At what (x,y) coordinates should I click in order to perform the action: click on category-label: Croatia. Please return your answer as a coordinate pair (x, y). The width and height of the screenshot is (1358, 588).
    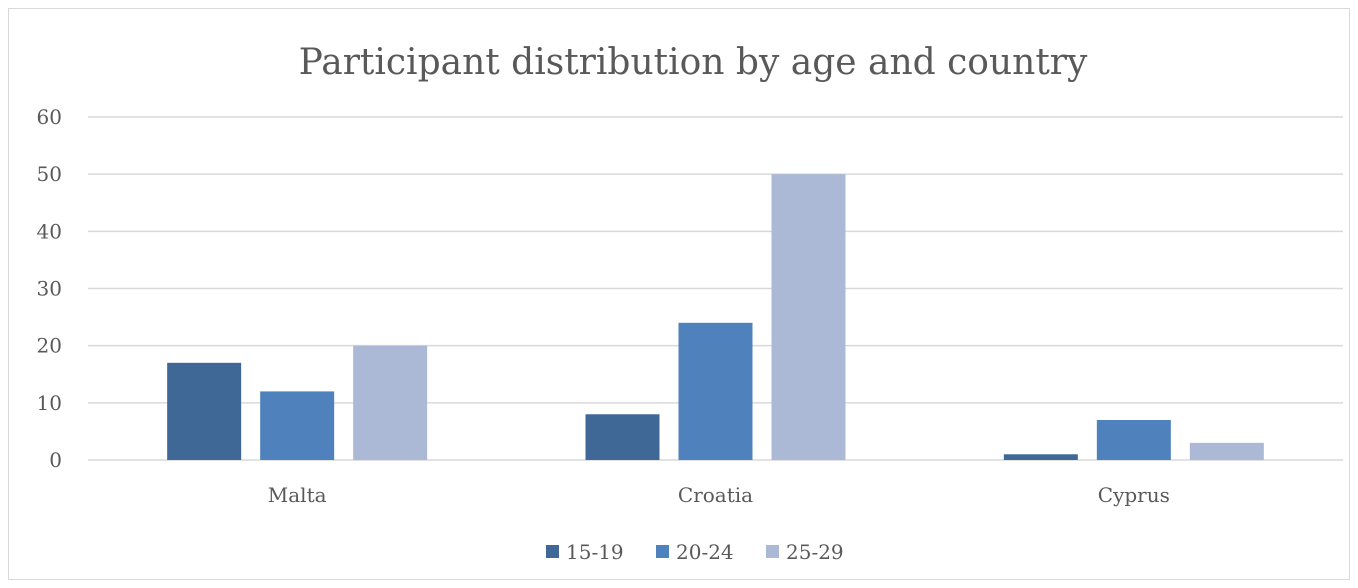
    Looking at the image, I should click on (715, 495).